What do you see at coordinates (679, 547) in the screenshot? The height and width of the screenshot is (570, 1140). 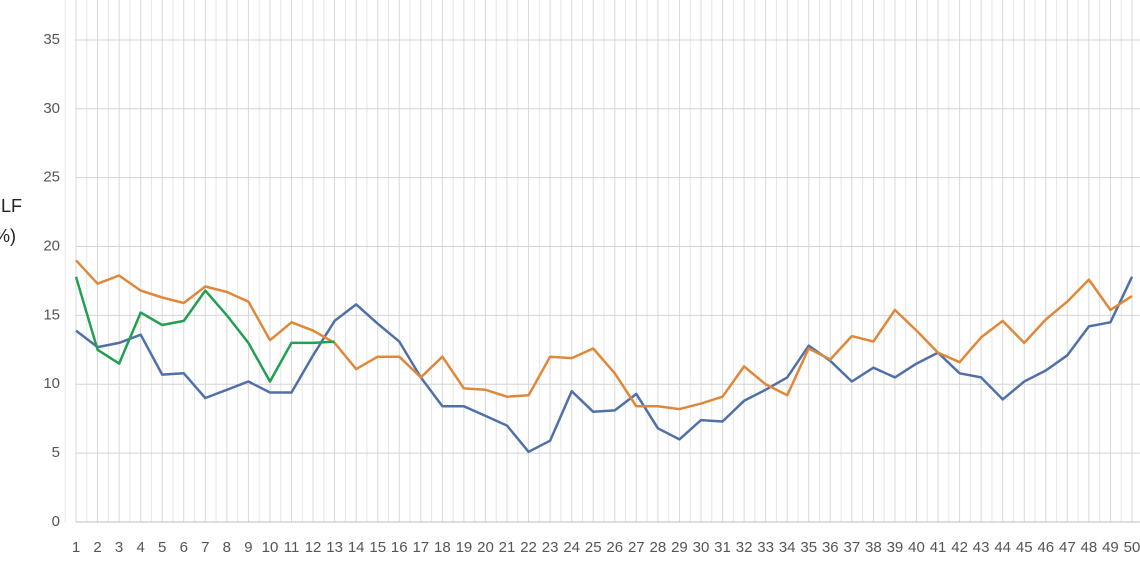 I see `x-tick-label: 29` at bounding box center [679, 547].